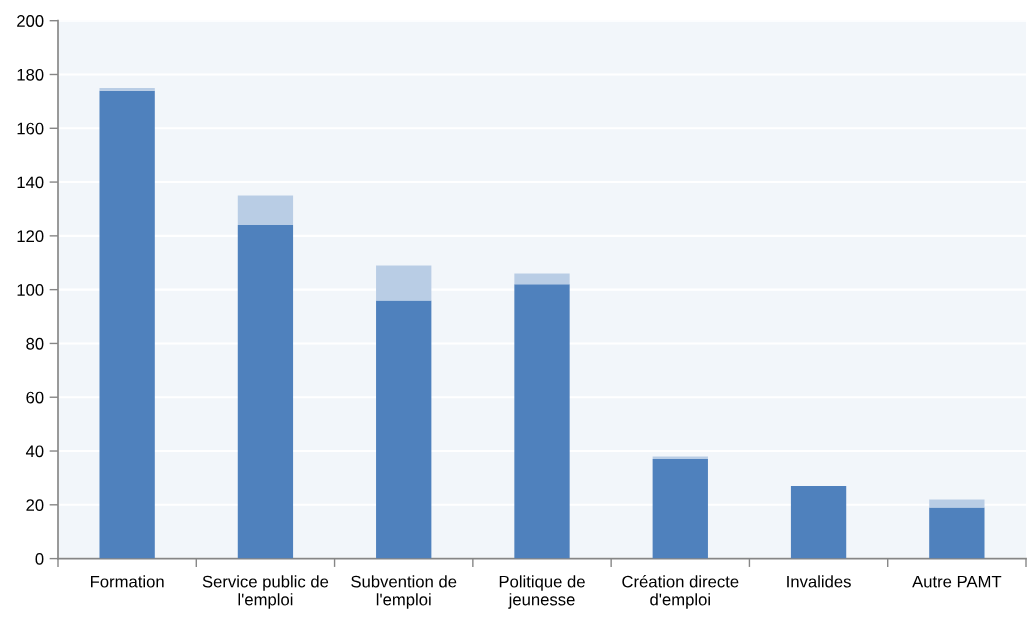  Describe the element at coordinates (957, 581) in the screenshot. I see `x-tick-label: Autre PAMT` at that location.